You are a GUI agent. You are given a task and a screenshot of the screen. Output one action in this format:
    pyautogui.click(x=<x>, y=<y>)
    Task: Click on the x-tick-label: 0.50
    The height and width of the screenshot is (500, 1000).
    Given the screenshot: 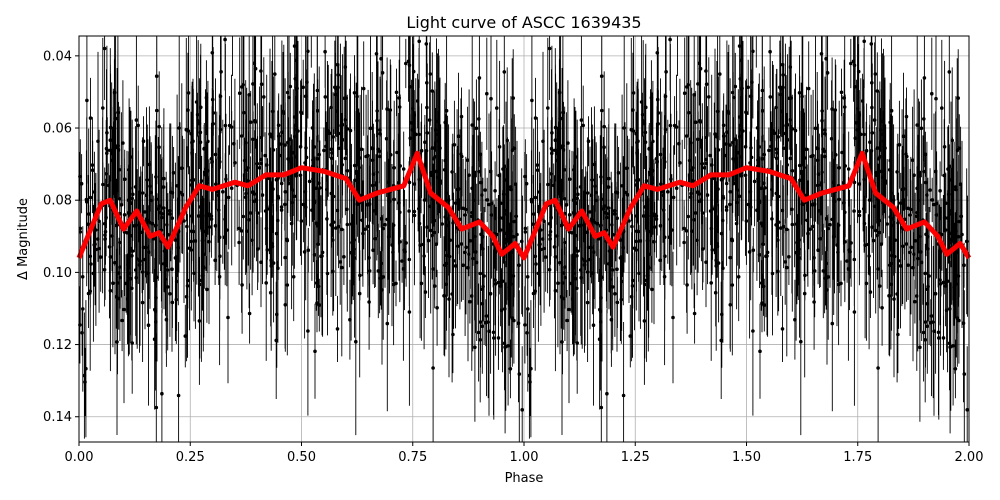 What is the action you would take?
    pyautogui.click(x=301, y=457)
    